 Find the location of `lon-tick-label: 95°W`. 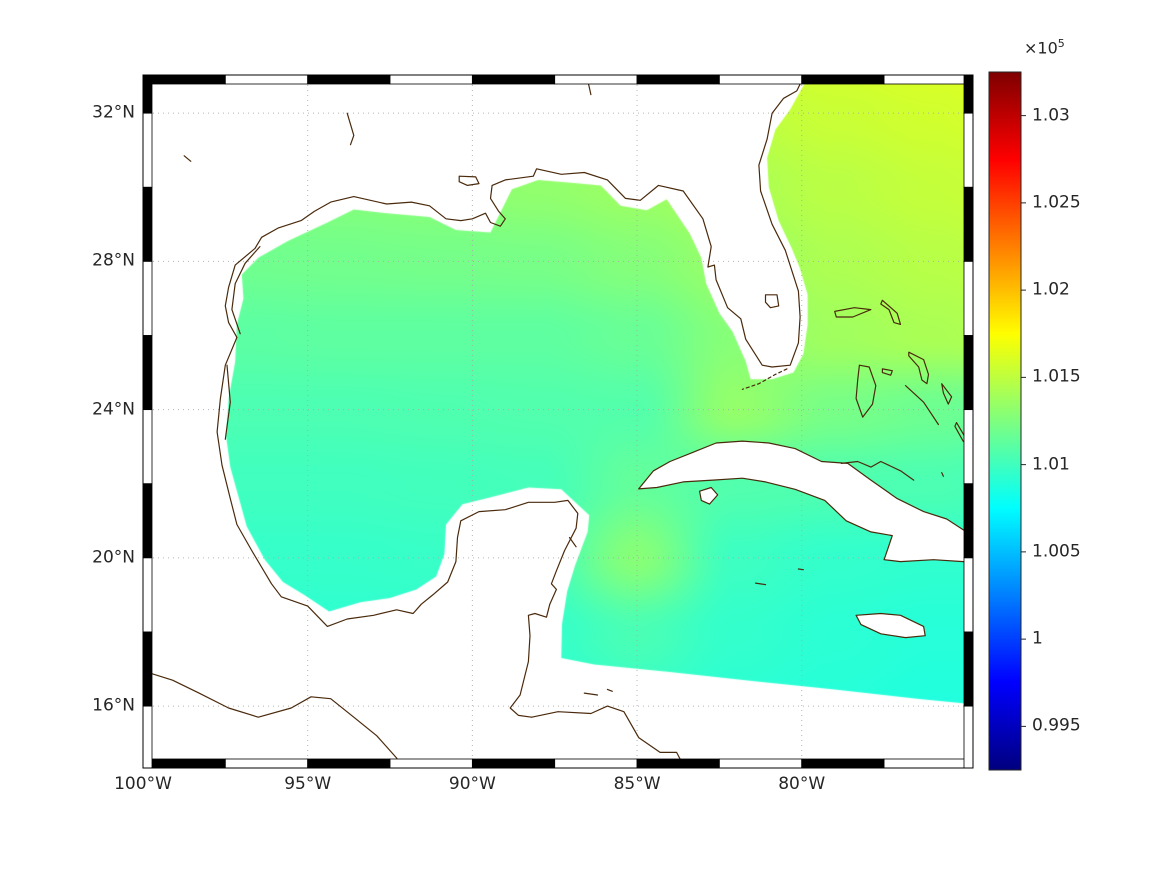

lon-tick-label: 95°W is located at coordinates (308, 784).